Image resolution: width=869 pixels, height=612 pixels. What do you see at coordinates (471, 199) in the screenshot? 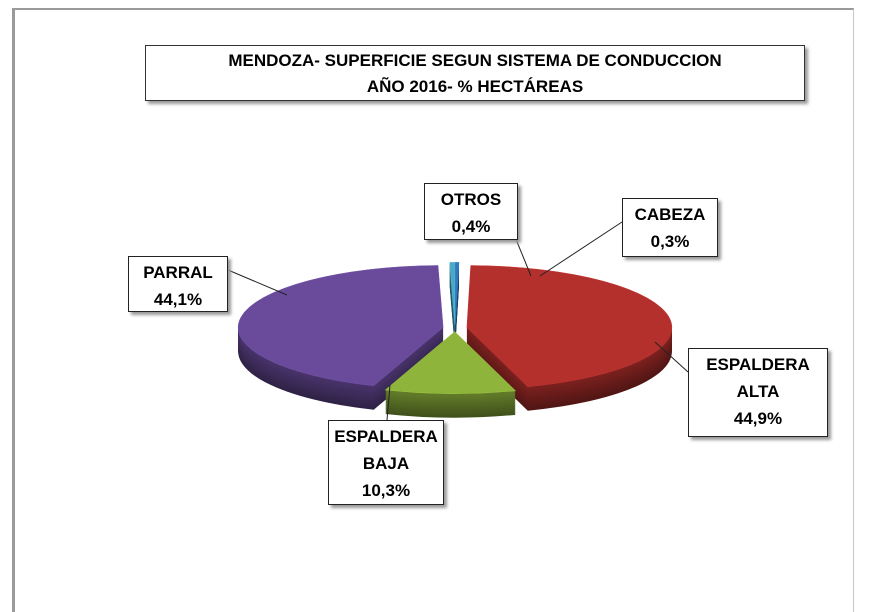
I see `category-label: OTROS` at bounding box center [471, 199].